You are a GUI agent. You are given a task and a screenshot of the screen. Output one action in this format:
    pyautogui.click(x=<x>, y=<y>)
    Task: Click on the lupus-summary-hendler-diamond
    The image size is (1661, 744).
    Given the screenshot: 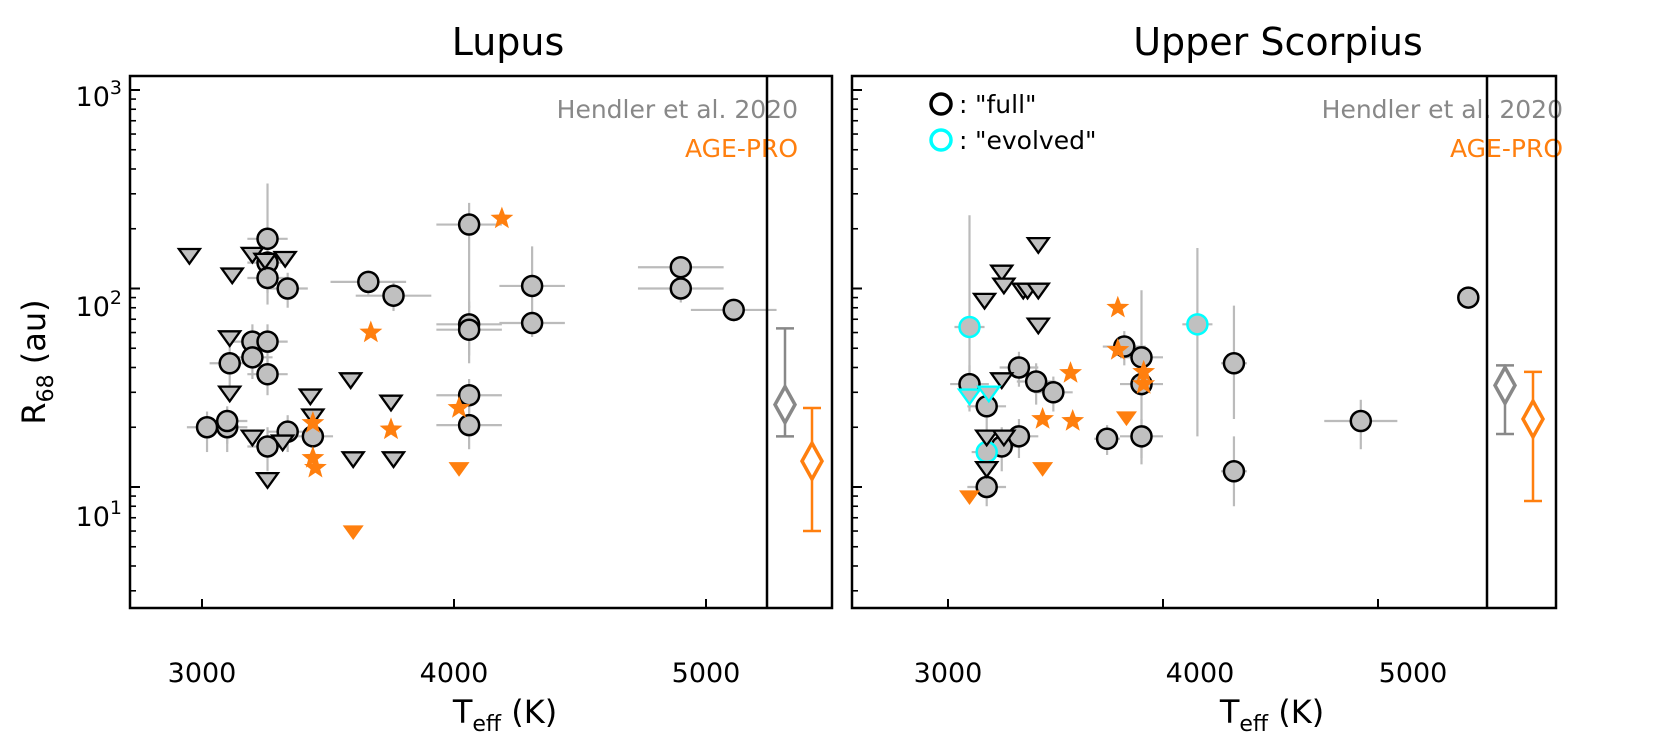 What is the action you would take?
    pyautogui.click(x=785, y=405)
    